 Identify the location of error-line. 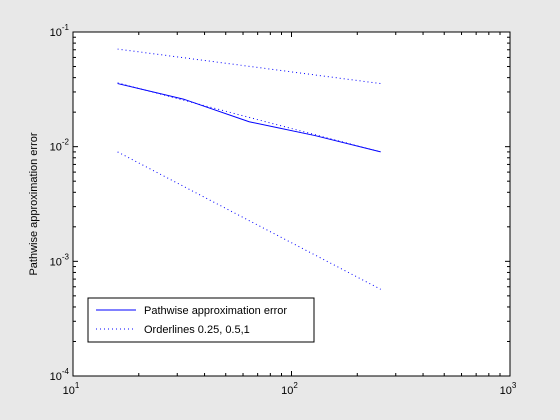
(249, 118).